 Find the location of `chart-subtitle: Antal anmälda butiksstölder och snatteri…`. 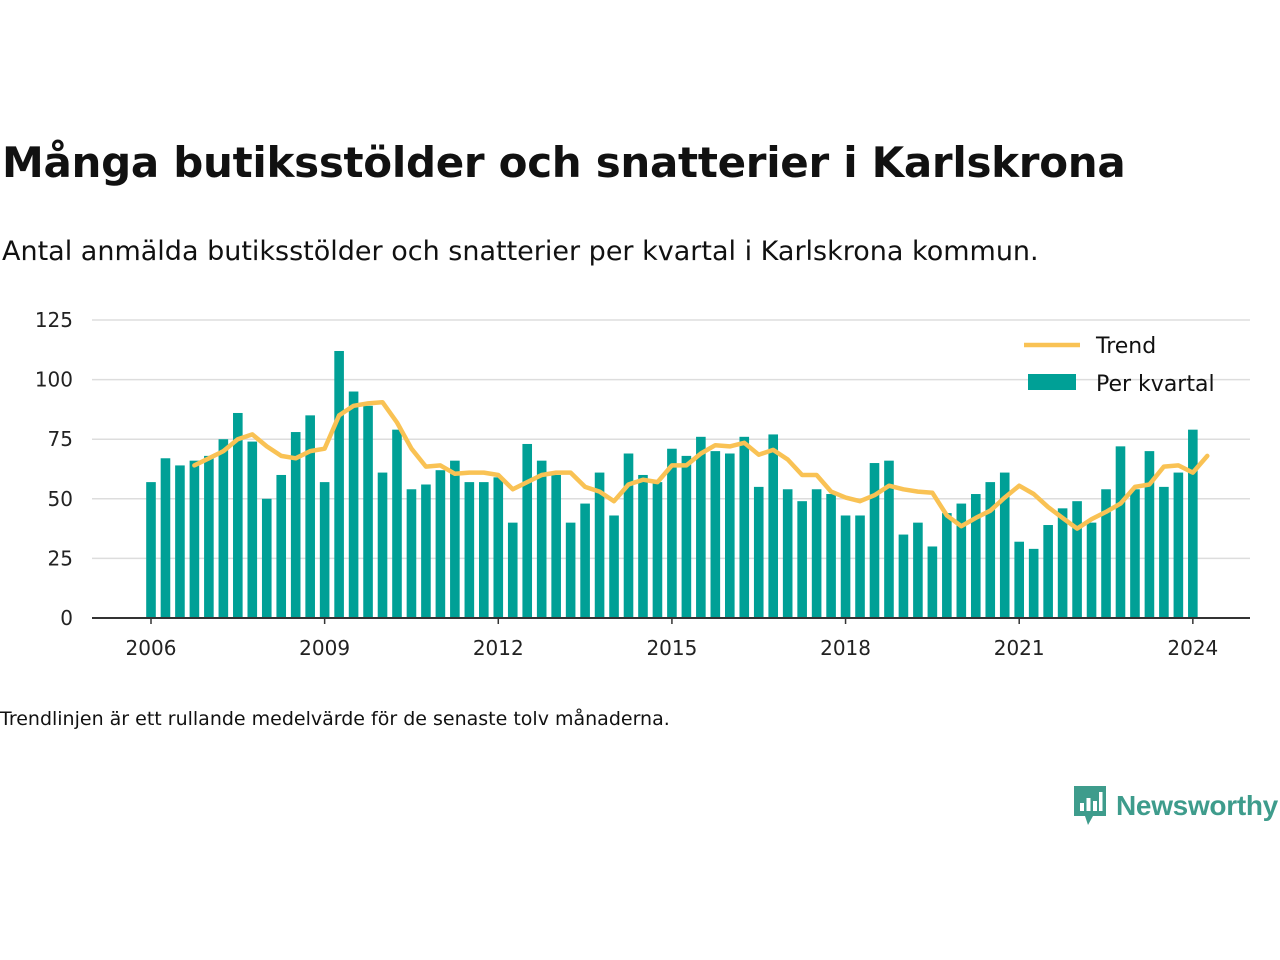

chart-subtitle: Antal anmälda butiksstölder och snatteri… is located at coordinates (520, 251).